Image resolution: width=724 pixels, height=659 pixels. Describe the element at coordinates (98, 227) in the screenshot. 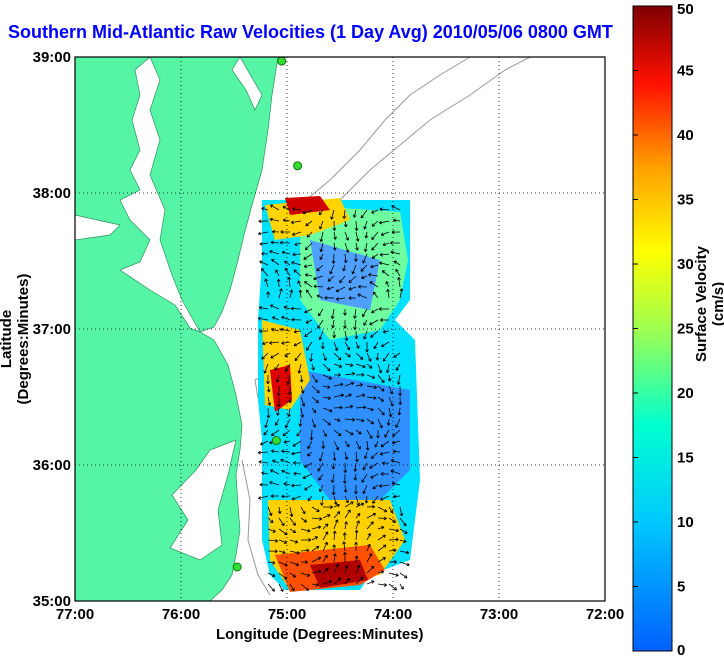

I see `river-estuary` at that location.